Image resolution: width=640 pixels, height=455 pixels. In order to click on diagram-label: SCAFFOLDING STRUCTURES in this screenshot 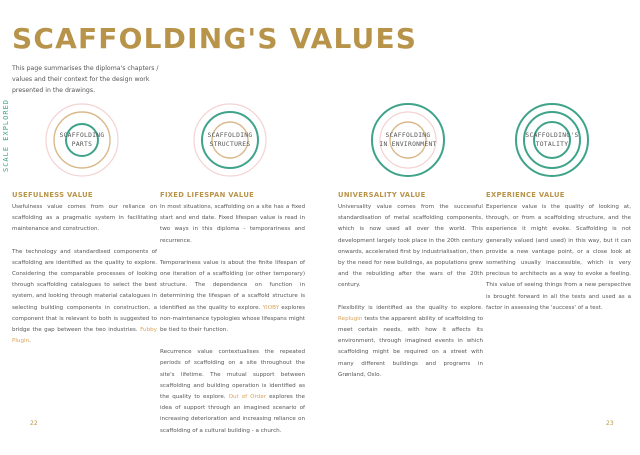, I will do `click(230, 140)`.